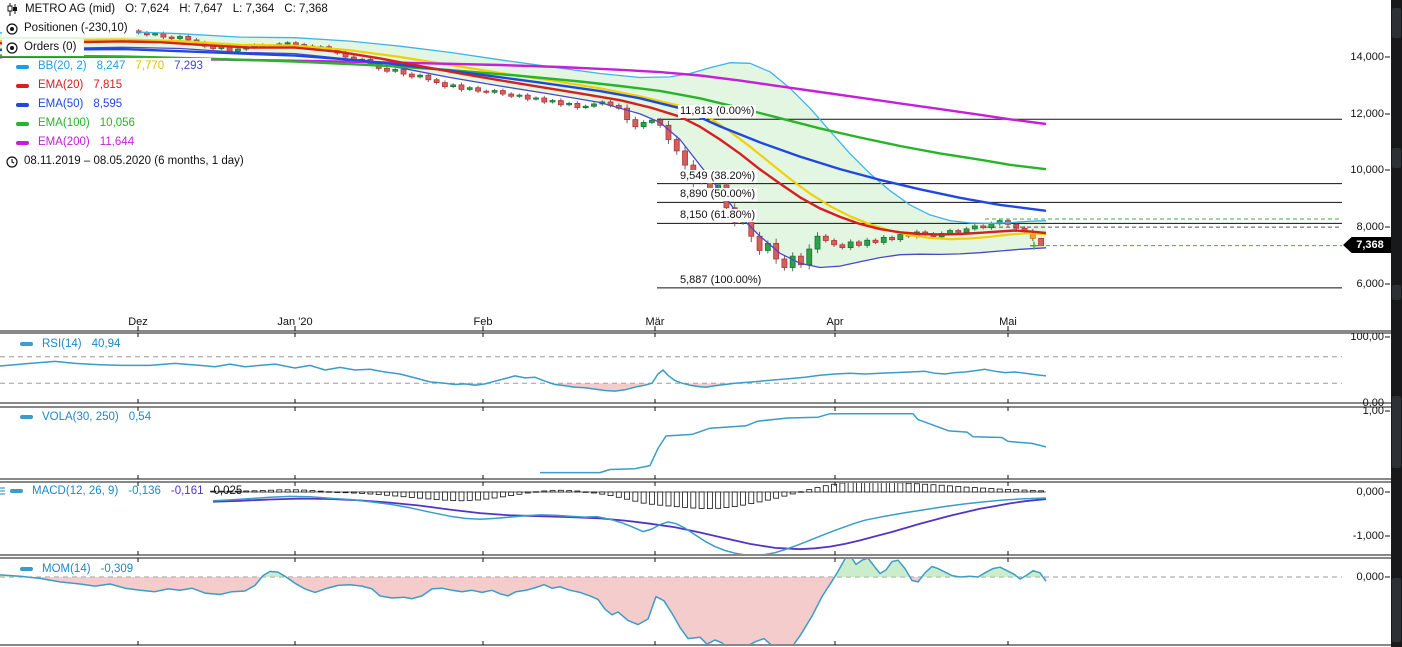 The width and height of the screenshot is (1402, 647). I want to click on positions-radio-icon, so click(12, 28).